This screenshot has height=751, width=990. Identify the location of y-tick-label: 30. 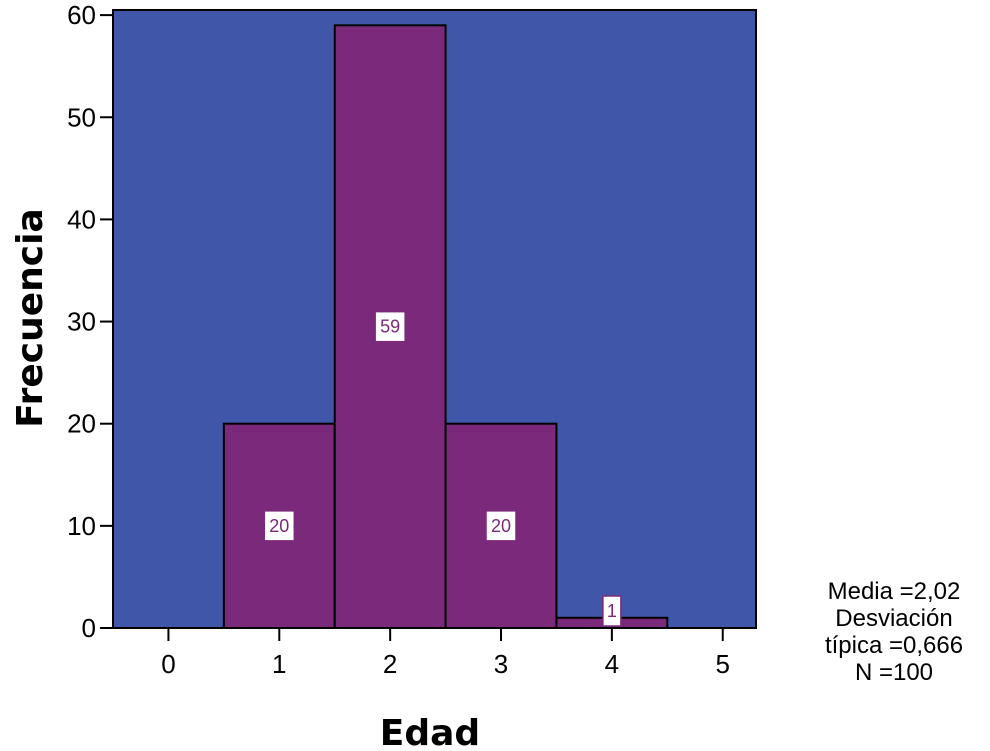
(81, 322).